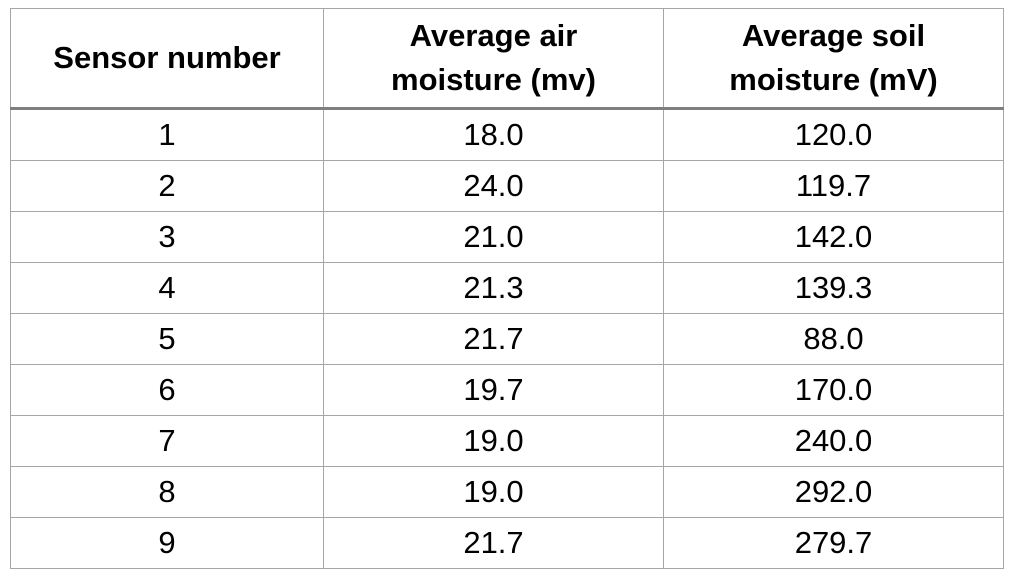  Describe the element at coordinates (833, 288) in the screenshot. I see `cell-soil-moisture: 139.3` at that location.